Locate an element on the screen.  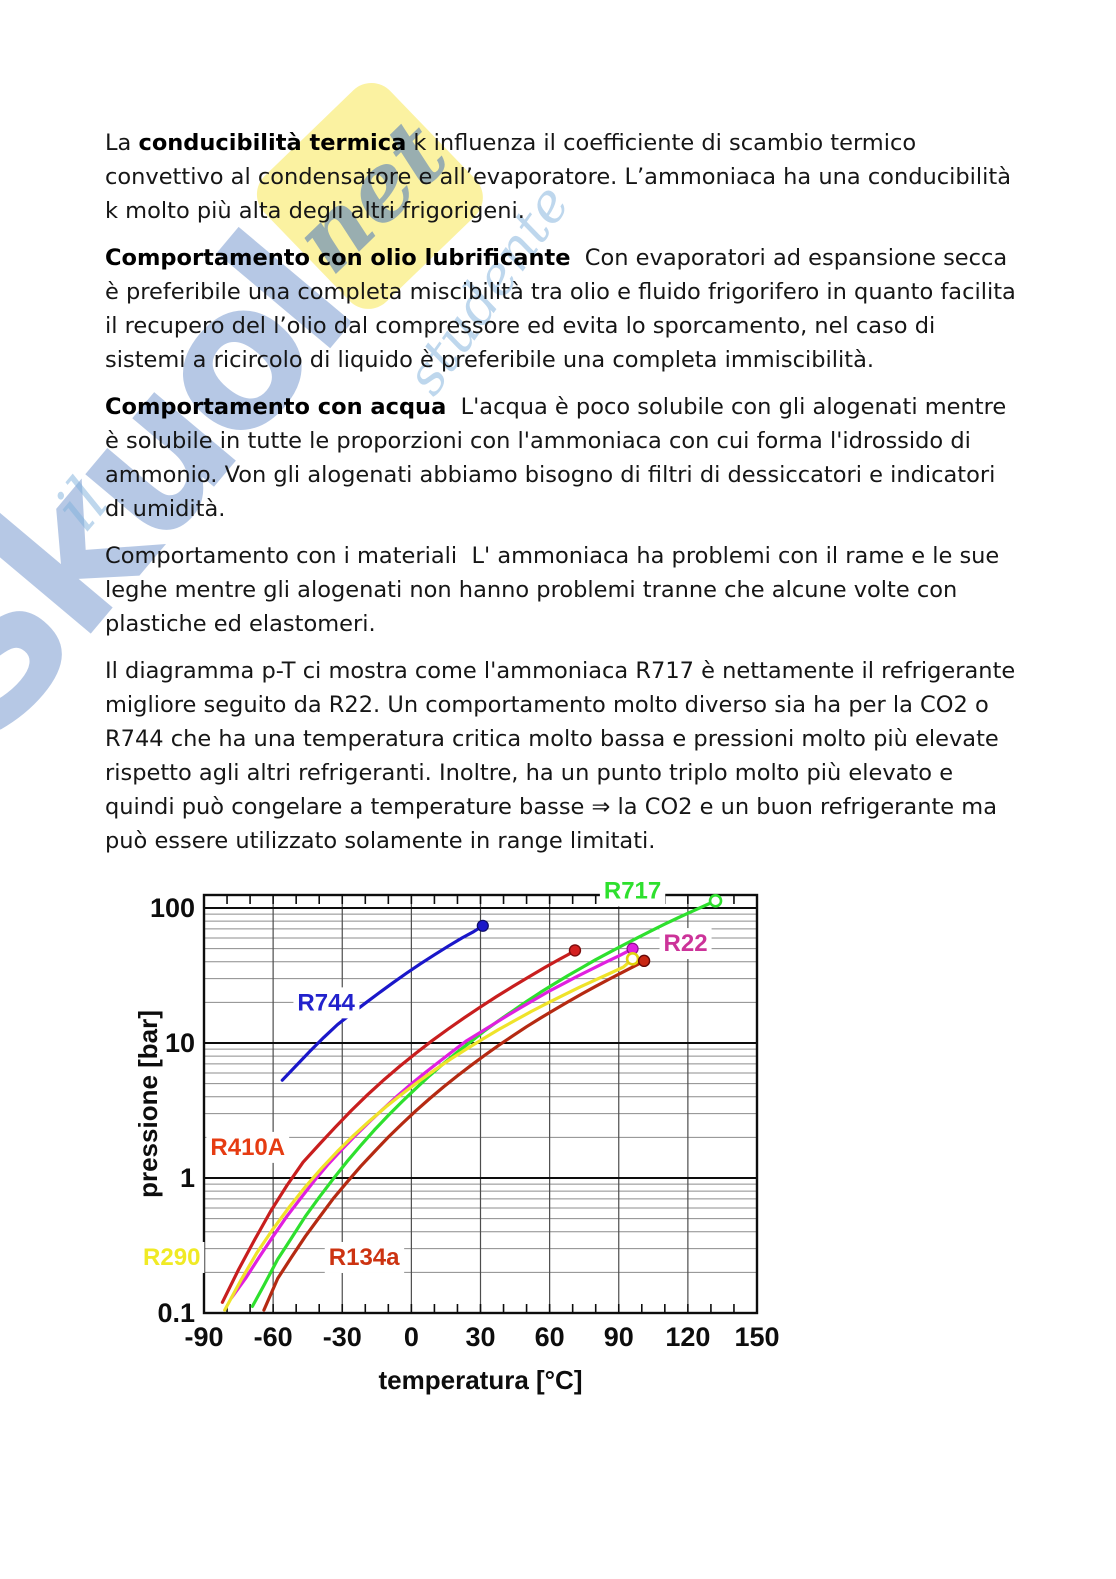
x-tick-label: -30 is located at coordinates (342, 1337).